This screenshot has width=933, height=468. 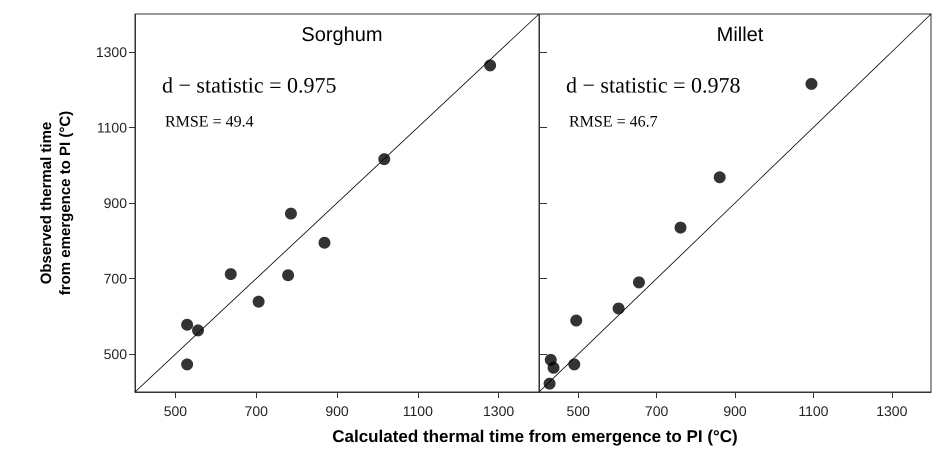 What do you see at coordinates (535, 437) in the screenshot?
I see `x-axis-title: Calculated thermal time from emergence to PI (°C)` at bounding box center [535, 437].